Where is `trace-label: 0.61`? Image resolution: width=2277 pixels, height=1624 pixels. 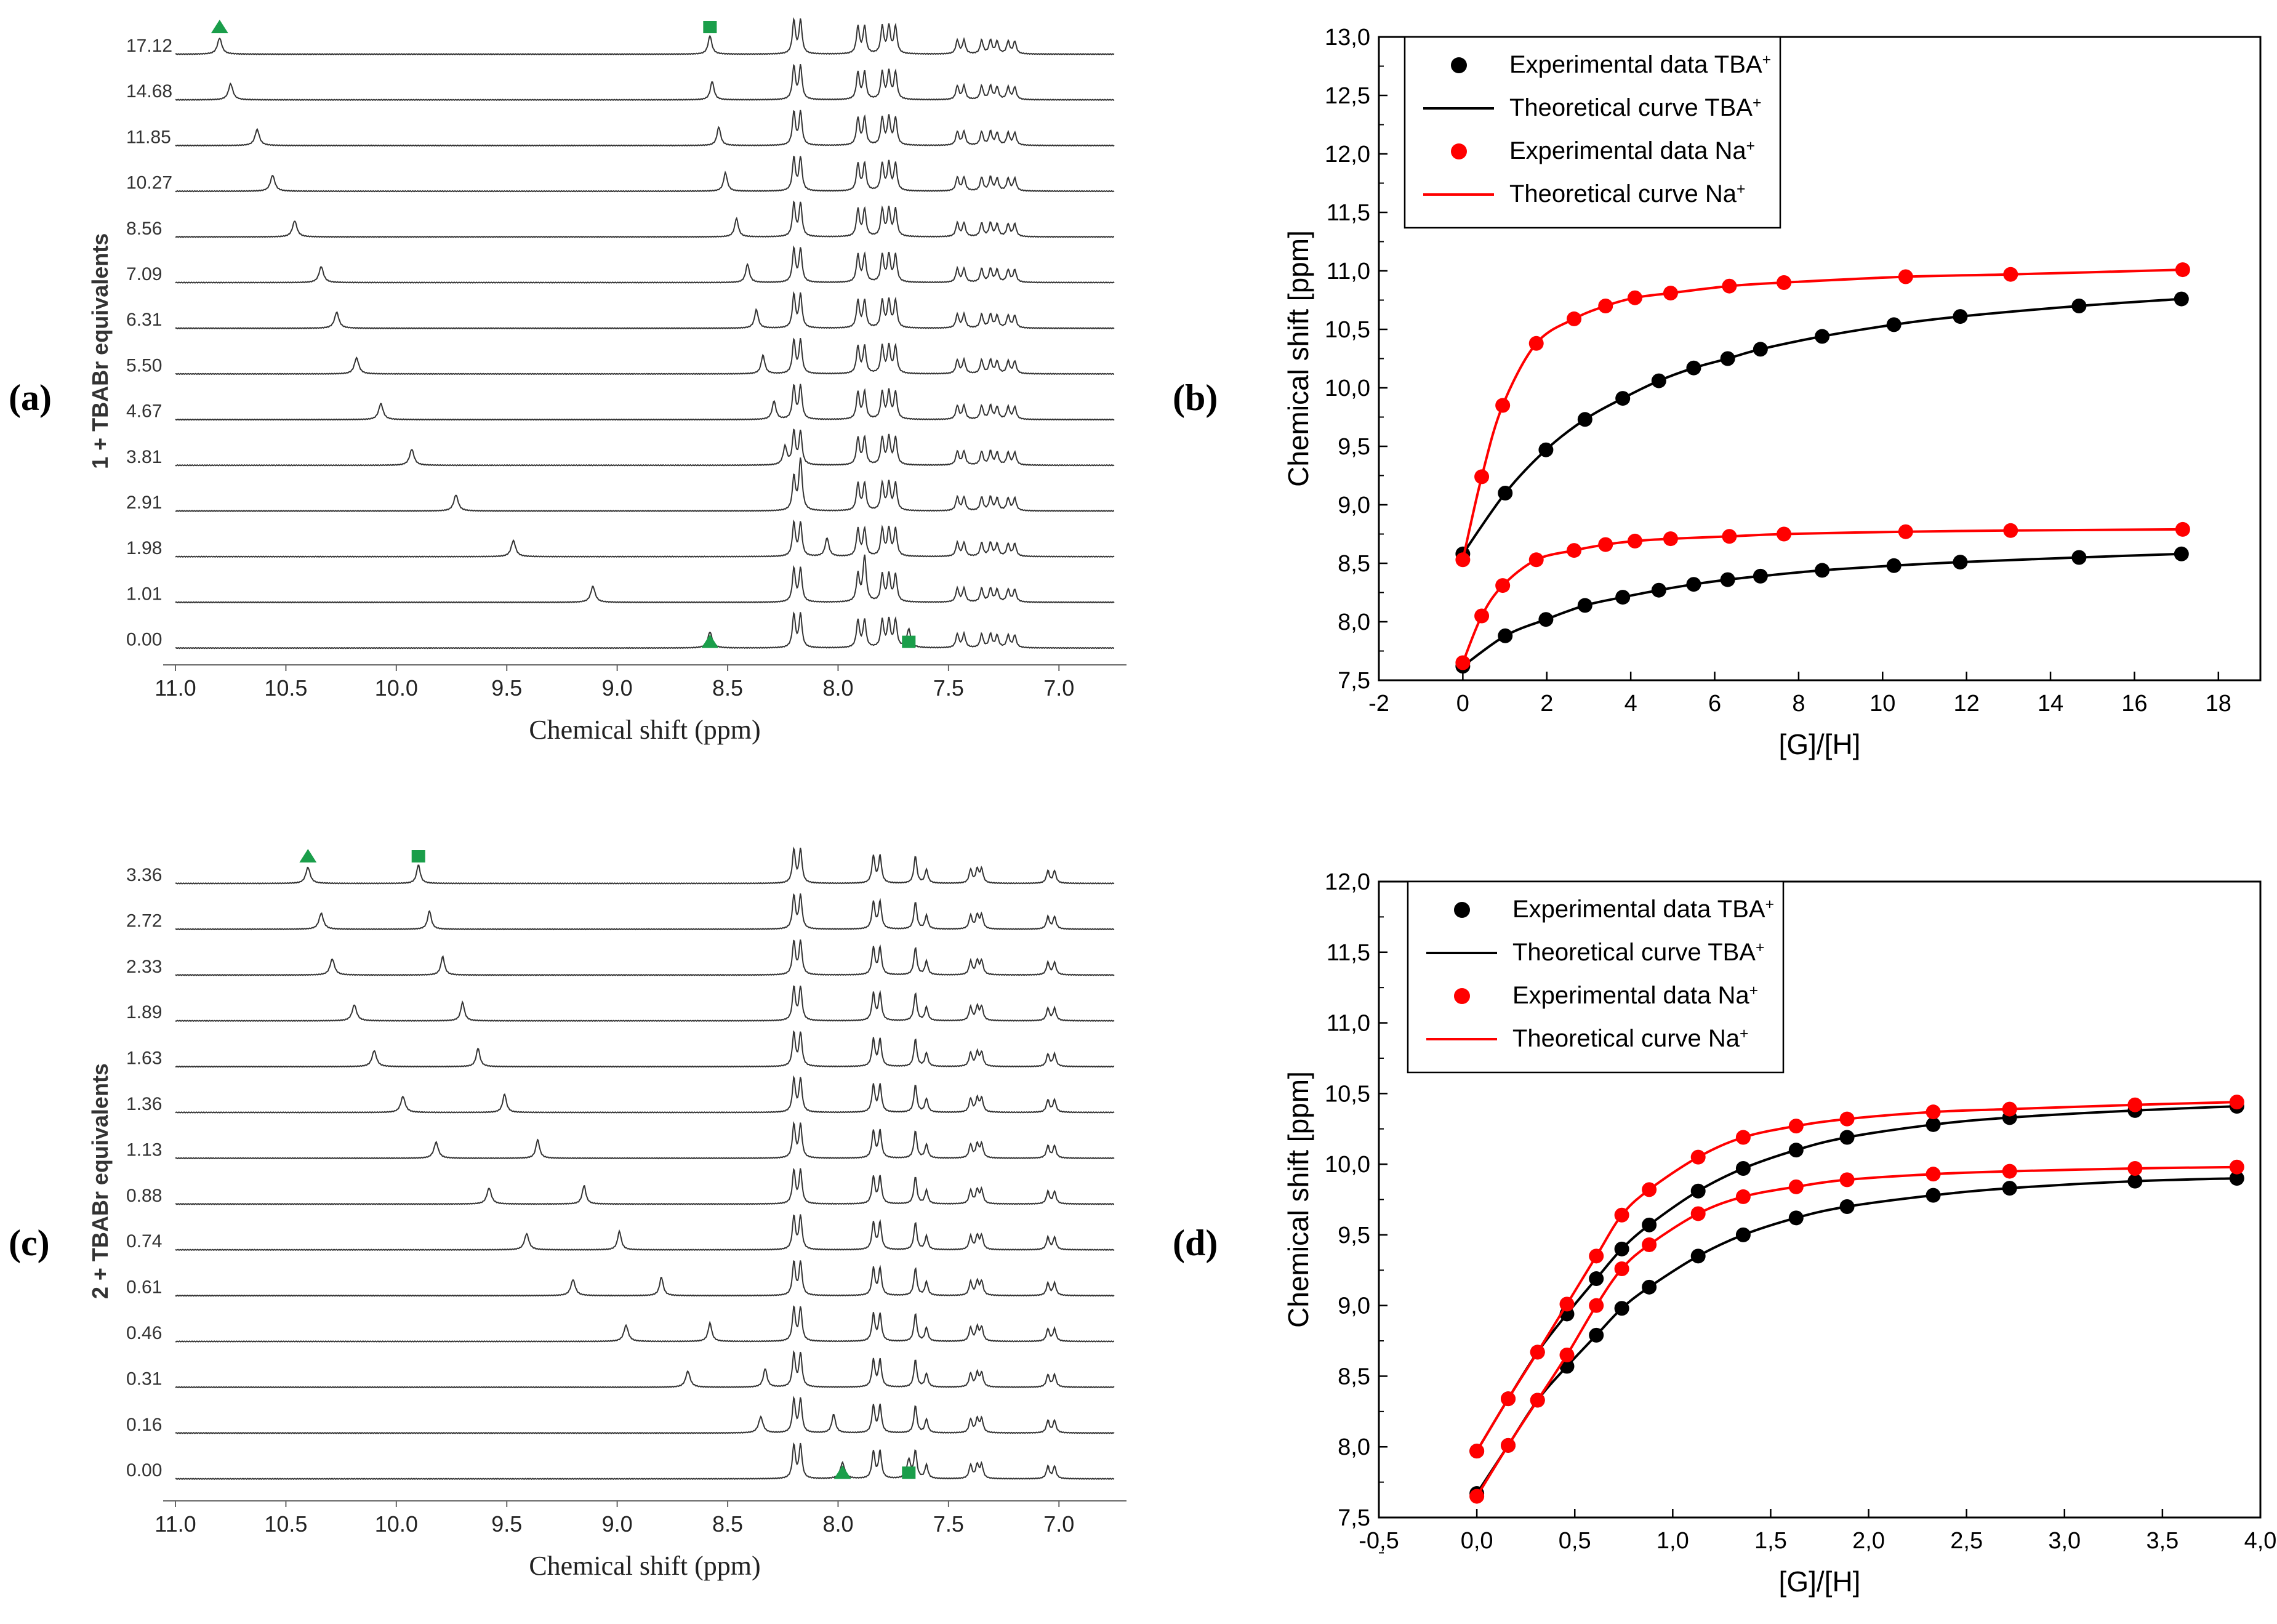 trace-label: 0.61 is located at coordinates (144, 1287).